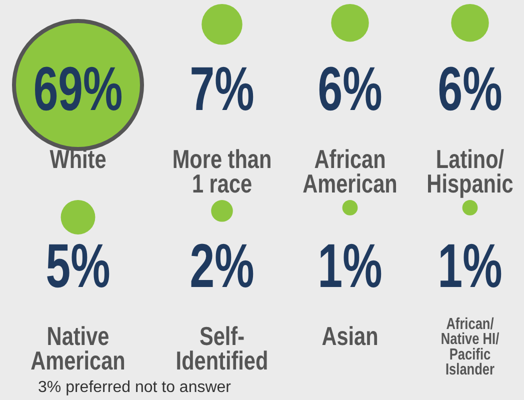  Describe the element at coordinates (135, 387) in the screenshot. I see `text: 3% preferred not to answer` at that location.